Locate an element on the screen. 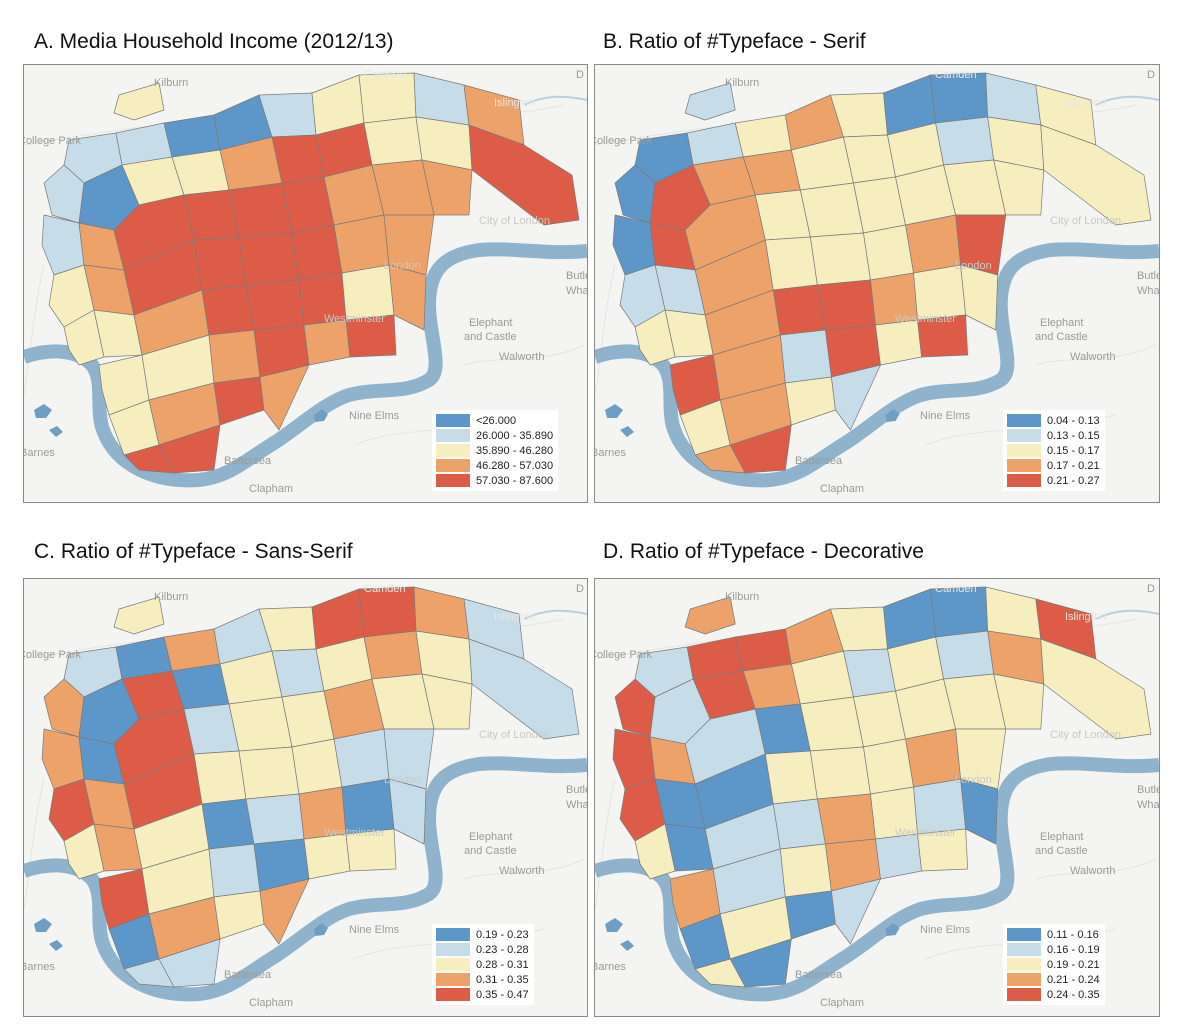 This screenshot has width=1182, height=1034. legend-row: 57.030 - 87.600 is located at coordinates (494, 480).